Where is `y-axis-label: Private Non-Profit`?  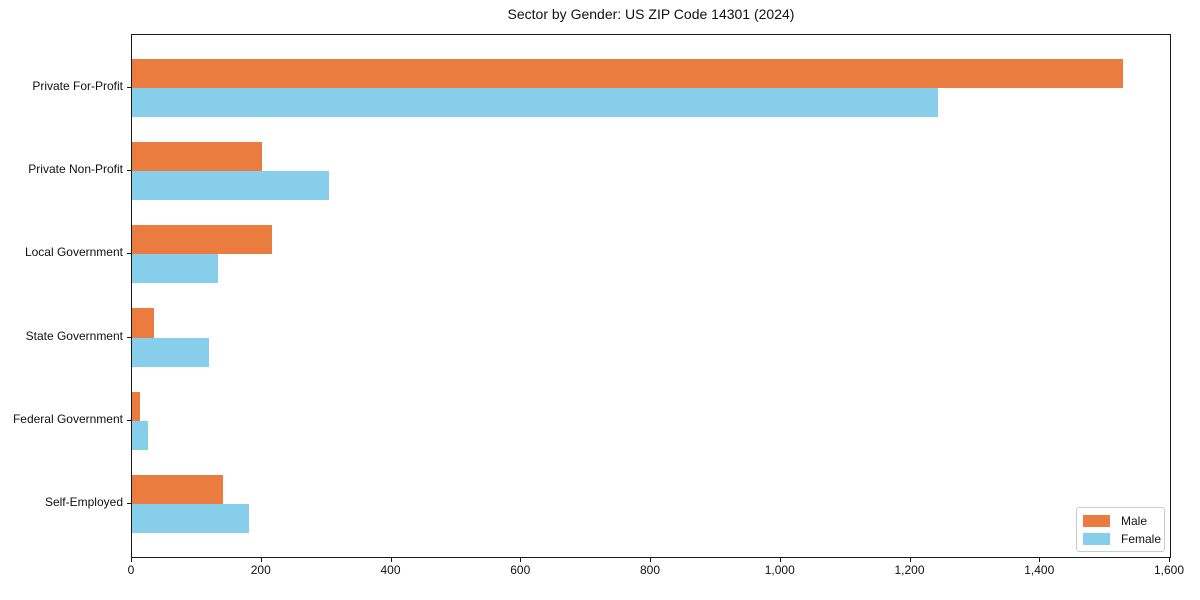
y-axis-label: Private Non-Profit is located at coordinates (75, 169).